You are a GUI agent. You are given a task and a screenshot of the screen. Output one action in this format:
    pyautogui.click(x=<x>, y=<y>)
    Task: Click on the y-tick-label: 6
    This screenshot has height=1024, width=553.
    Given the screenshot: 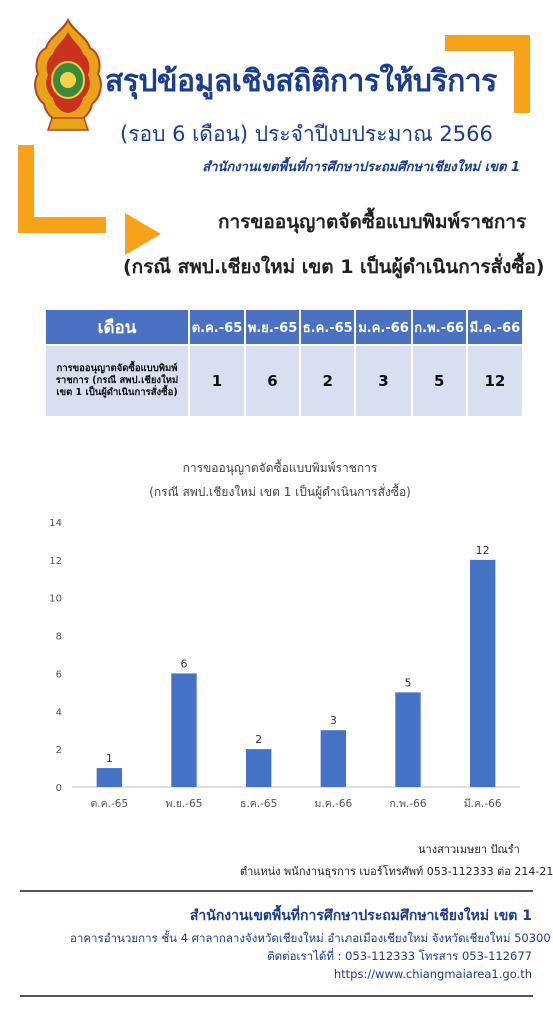 What is the action you would take?
    pyautogui.click(x=59, y=674)
    